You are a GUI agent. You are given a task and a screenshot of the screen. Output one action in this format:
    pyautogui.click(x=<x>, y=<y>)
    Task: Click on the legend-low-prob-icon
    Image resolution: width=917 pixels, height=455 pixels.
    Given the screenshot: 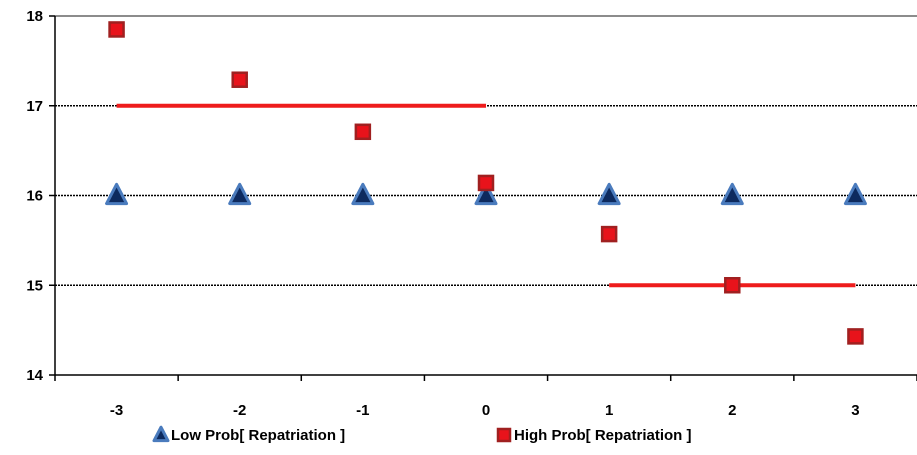 What is the action you would take?
    pyautogui.click(x=161, y=434)
    